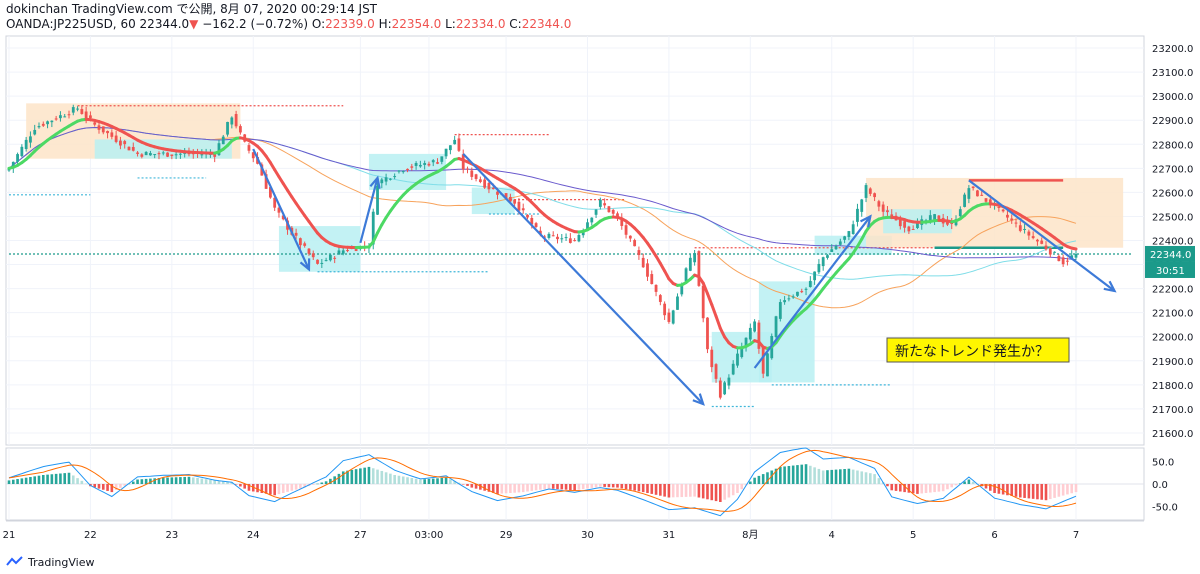 The image size is (1200, 574). Describe the element at coordinates (866, 221) in the screenshot. I see `trend-arrow-head` at that location.